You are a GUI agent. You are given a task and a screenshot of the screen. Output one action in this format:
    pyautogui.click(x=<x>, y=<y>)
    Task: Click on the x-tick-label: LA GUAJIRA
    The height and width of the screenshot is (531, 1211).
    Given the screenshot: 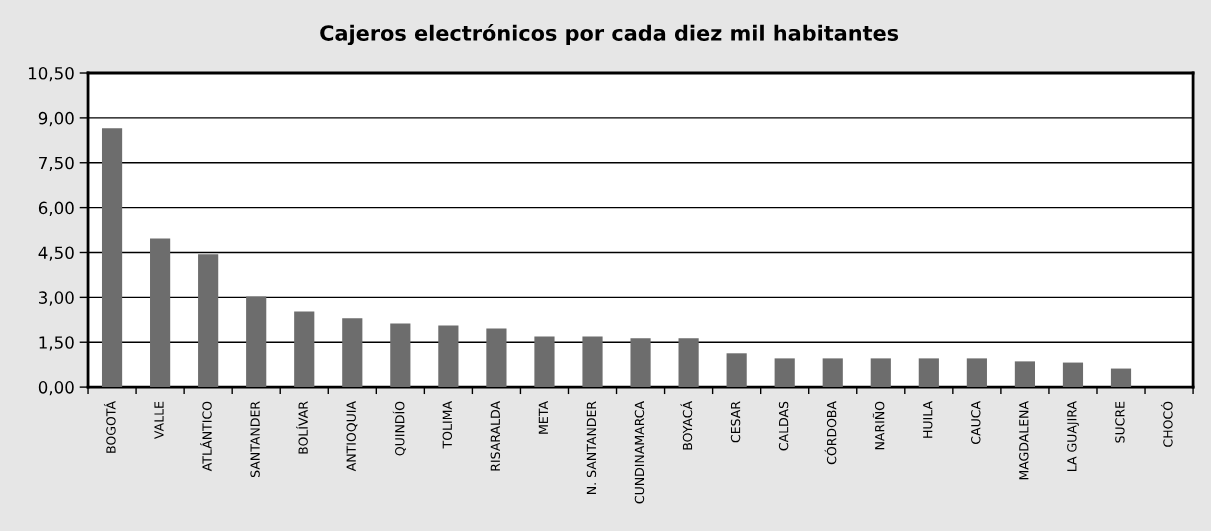 What is the action you would take?
    pyautogui.click(x=1073, y=436)
    